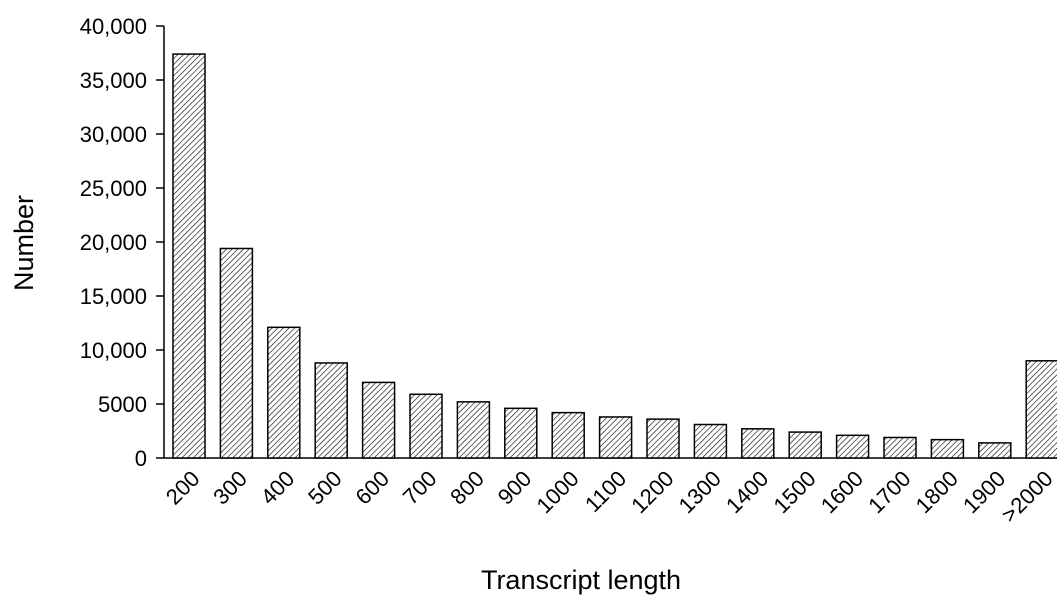 This screenshot has height=596, width=1057. I want to click on x-tick-label: 700, so click(420, 488).